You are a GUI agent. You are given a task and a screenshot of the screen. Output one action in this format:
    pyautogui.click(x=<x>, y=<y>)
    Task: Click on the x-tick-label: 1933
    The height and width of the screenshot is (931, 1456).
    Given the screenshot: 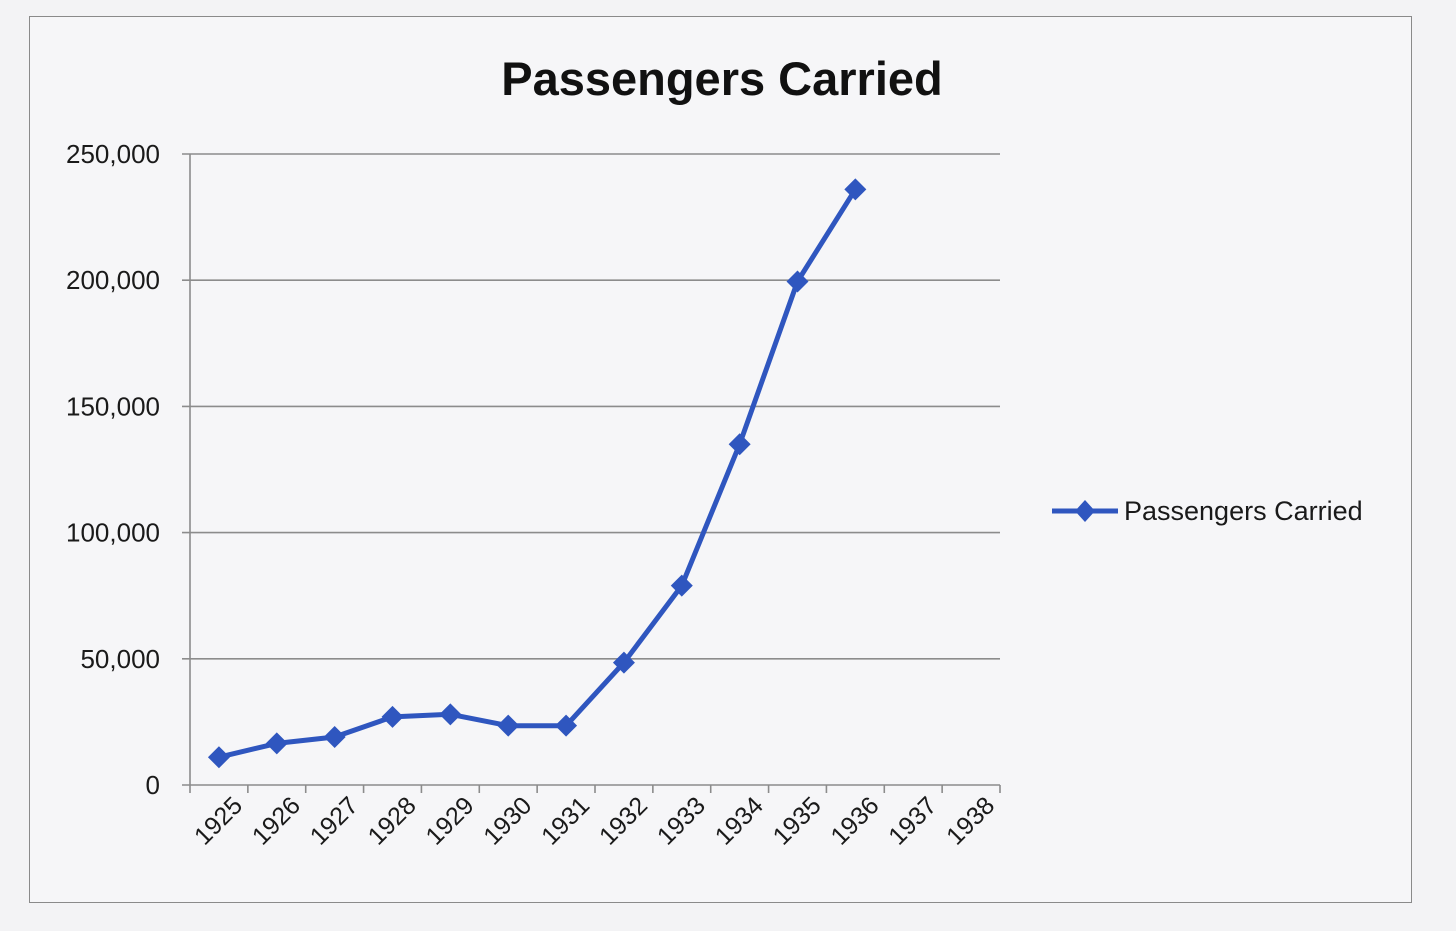 What is the action you would take?
    pyautogui.click(x=681, y=820)
    